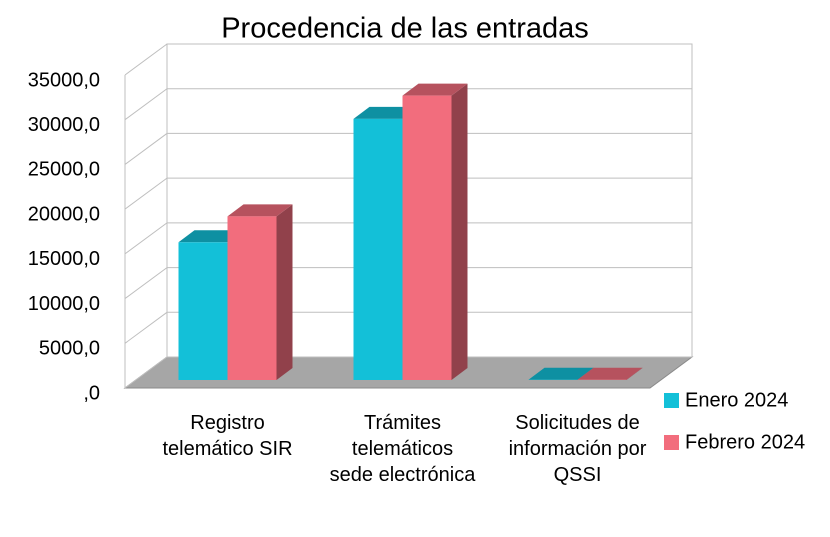 The height and width of the screenshot is (537, 830). I want to click on x-tick-label: Trámites telemáticos sede electrónica, so click(402, 449).